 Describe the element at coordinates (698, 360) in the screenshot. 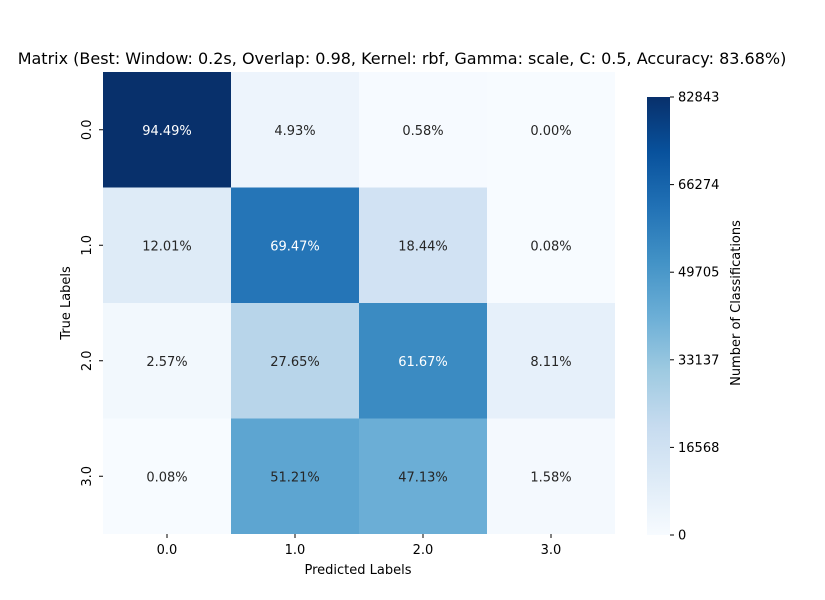

I see `colorbar-tick-label: 33137` at that location.